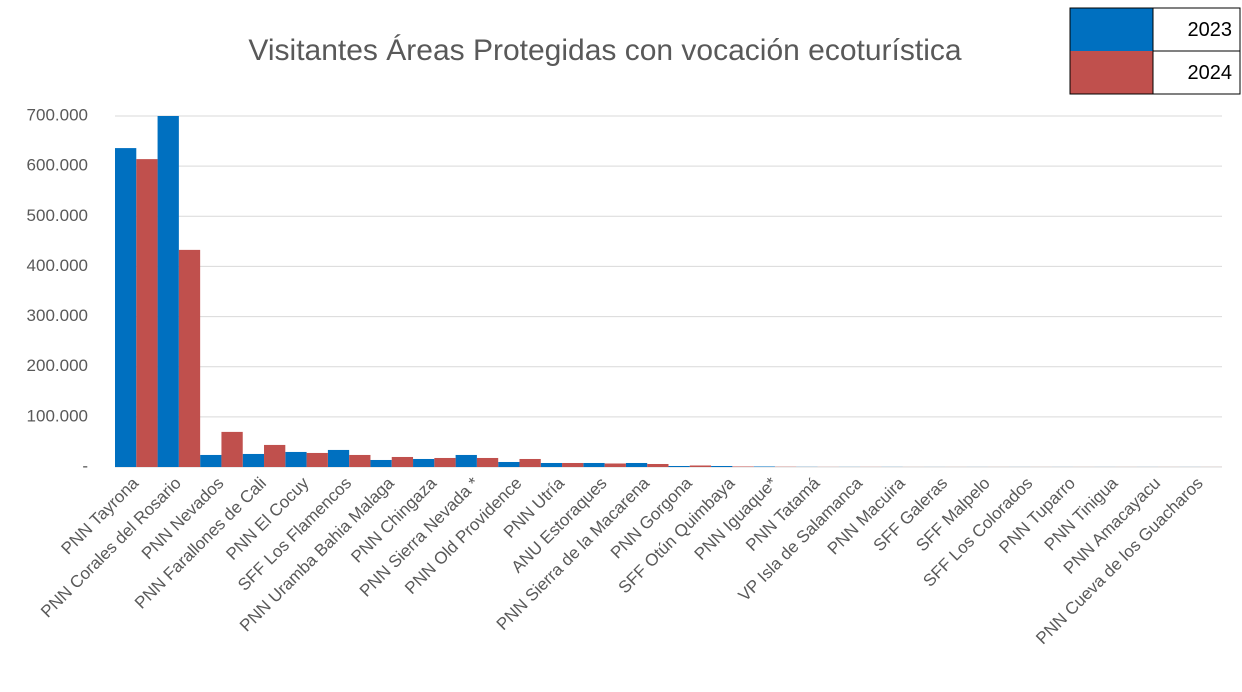  I want to click on legend-label: 2023, so click(1210, 30).